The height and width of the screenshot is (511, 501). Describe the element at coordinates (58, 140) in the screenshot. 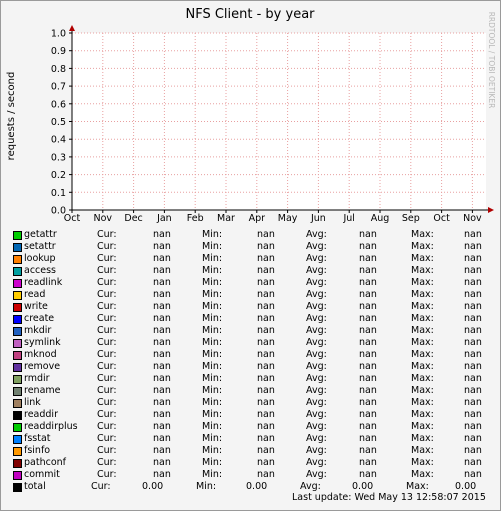

I see `y-tick-label: 0.4` at that location.